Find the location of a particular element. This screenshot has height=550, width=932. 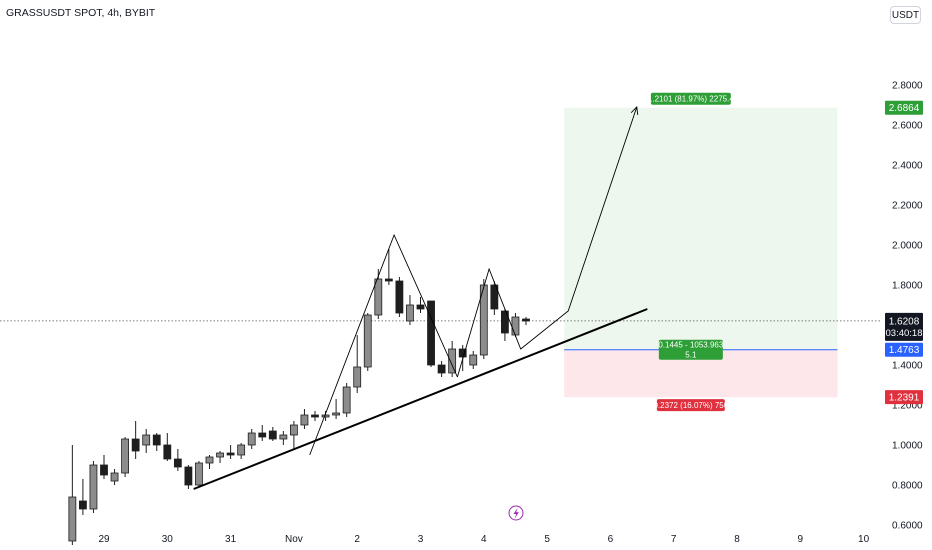

y-tick-label: 0.6000 is located at coordinates (907, 526).